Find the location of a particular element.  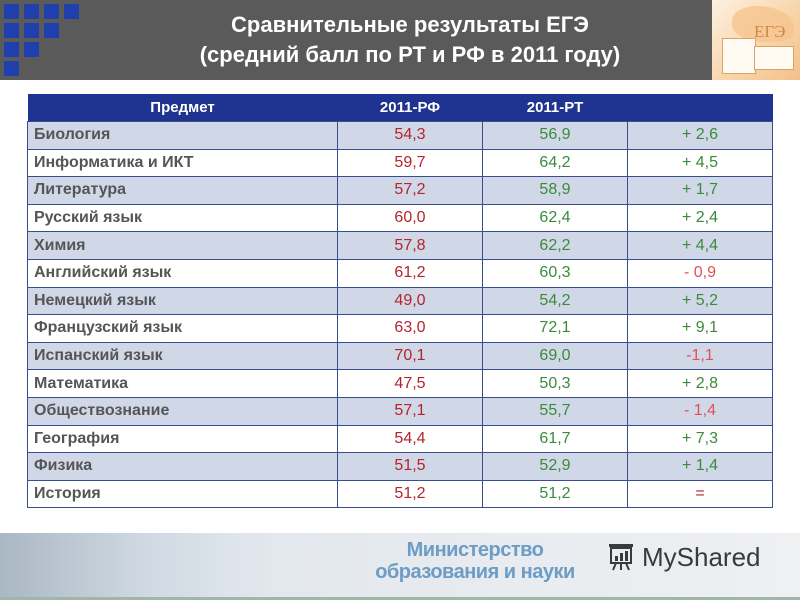

rf-cell: 49,0 is located at coordinates (410, 301).